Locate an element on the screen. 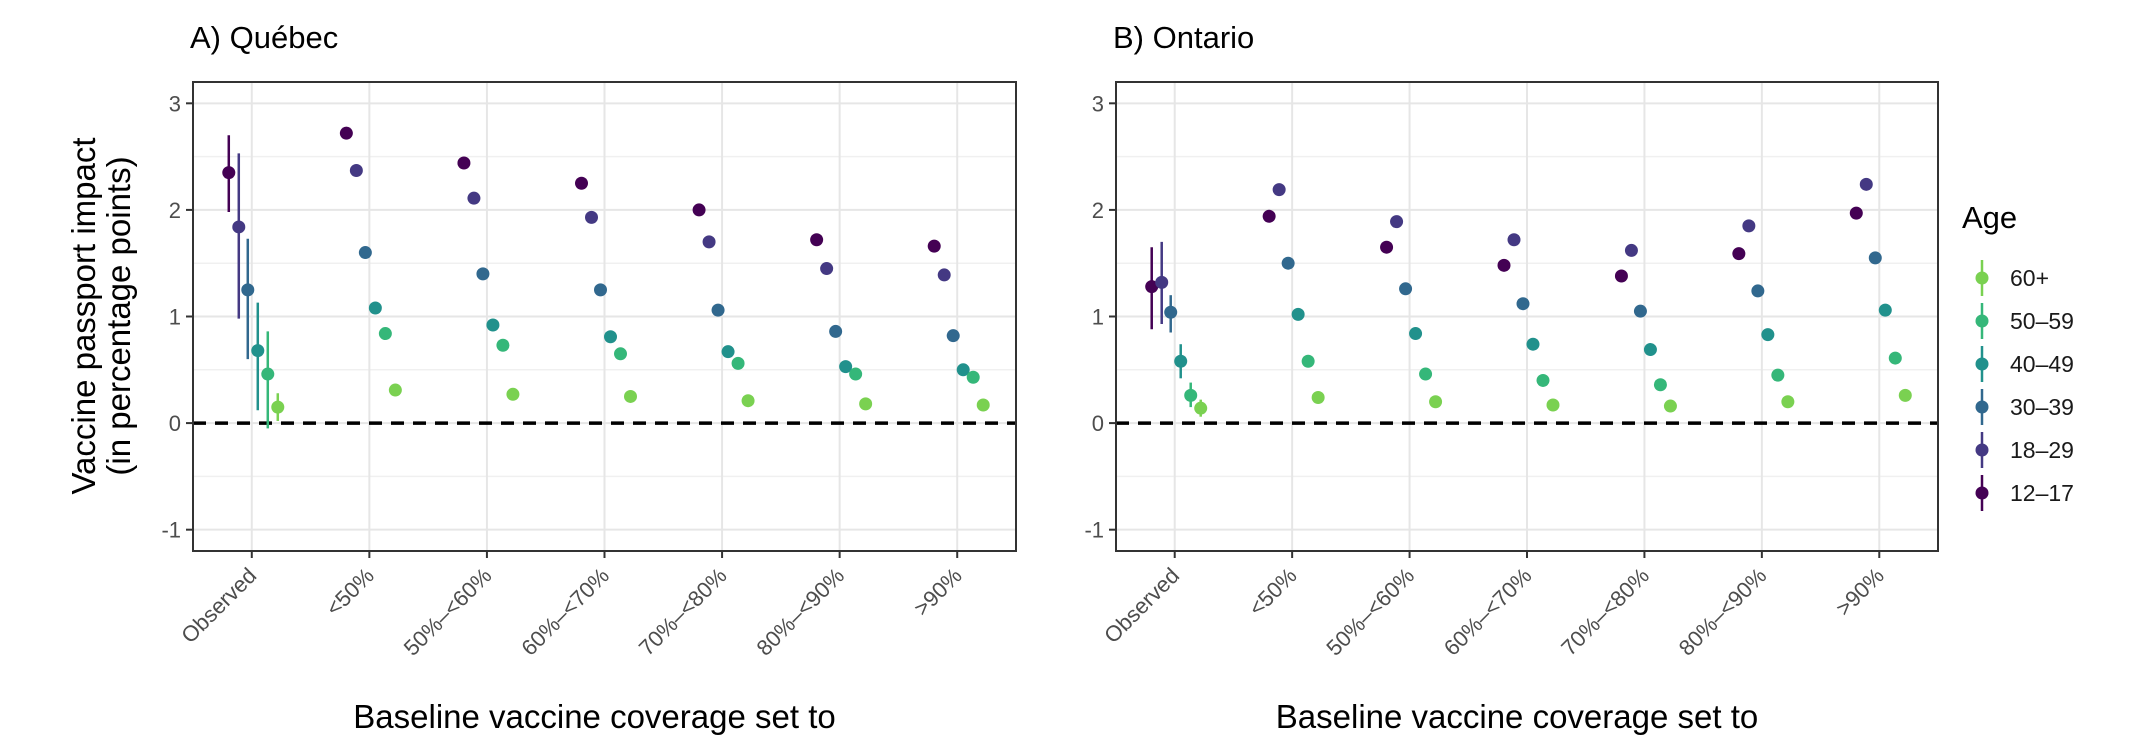  legend-entry: 50–59 is located at coordinates (2024, 321).